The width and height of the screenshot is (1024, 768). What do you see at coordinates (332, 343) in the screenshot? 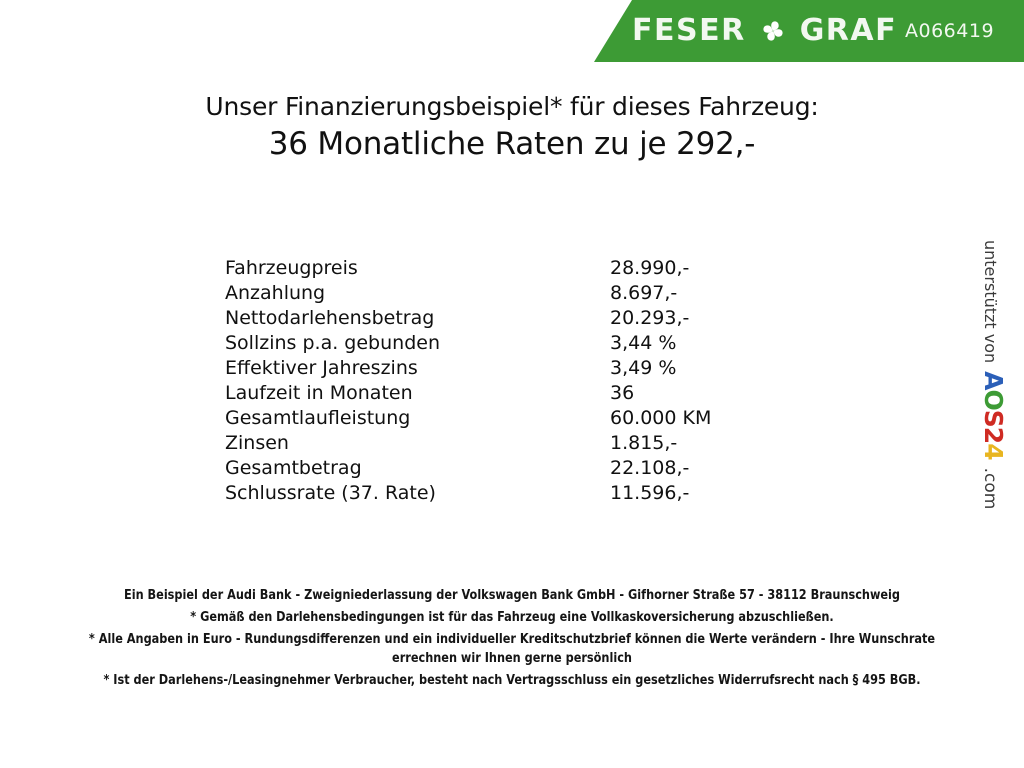
I see `row-label: Sollzins p.a. gebunden` at bounding box center [332, 343].